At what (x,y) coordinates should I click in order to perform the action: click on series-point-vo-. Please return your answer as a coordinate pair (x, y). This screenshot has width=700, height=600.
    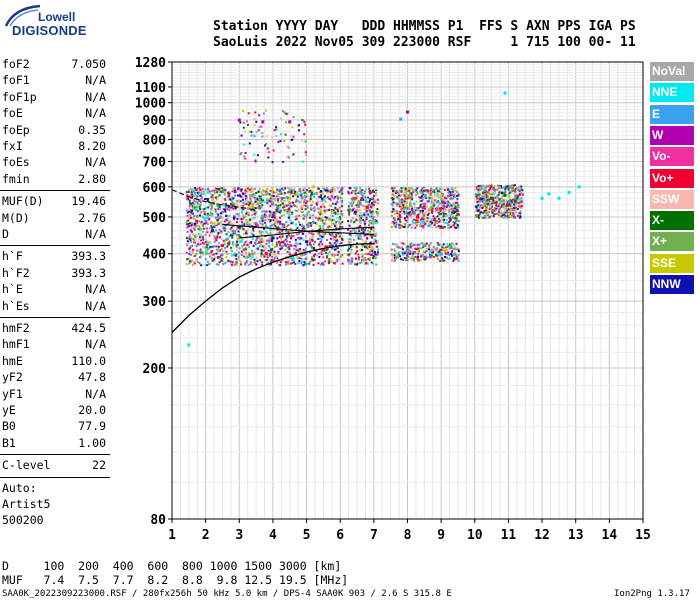
    Looking at the image, I should click on (354, 198).